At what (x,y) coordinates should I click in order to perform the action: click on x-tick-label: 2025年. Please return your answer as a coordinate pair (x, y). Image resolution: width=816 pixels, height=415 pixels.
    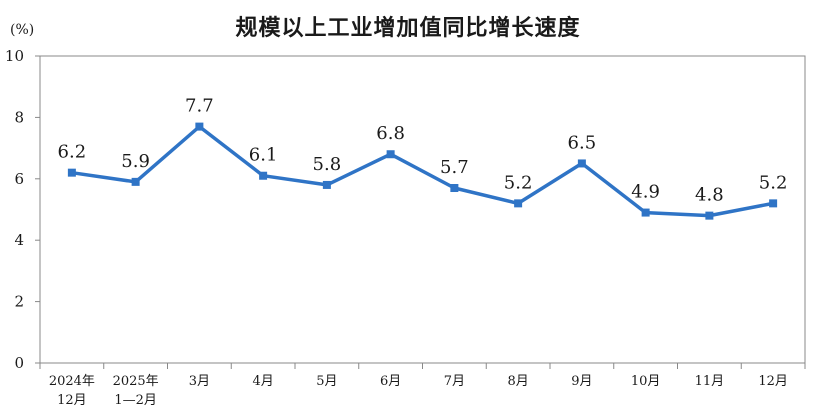
    Looking at the image, I should click on (136, 381).